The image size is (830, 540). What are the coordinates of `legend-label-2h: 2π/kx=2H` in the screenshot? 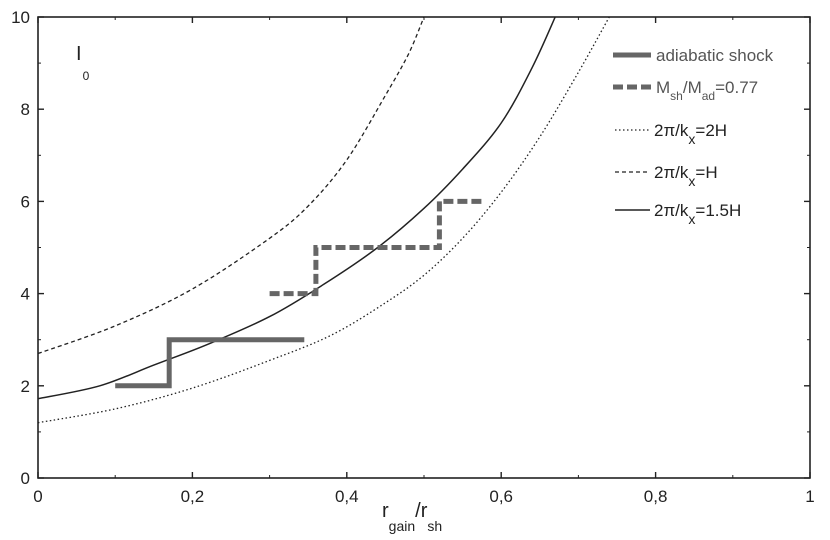 It's located at (690, 134).